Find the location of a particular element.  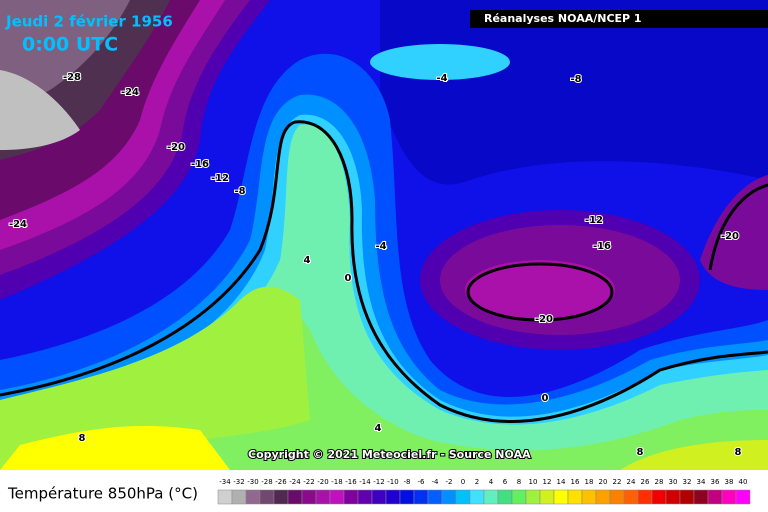

color-label: 18 is located at coordinates (589, 482).